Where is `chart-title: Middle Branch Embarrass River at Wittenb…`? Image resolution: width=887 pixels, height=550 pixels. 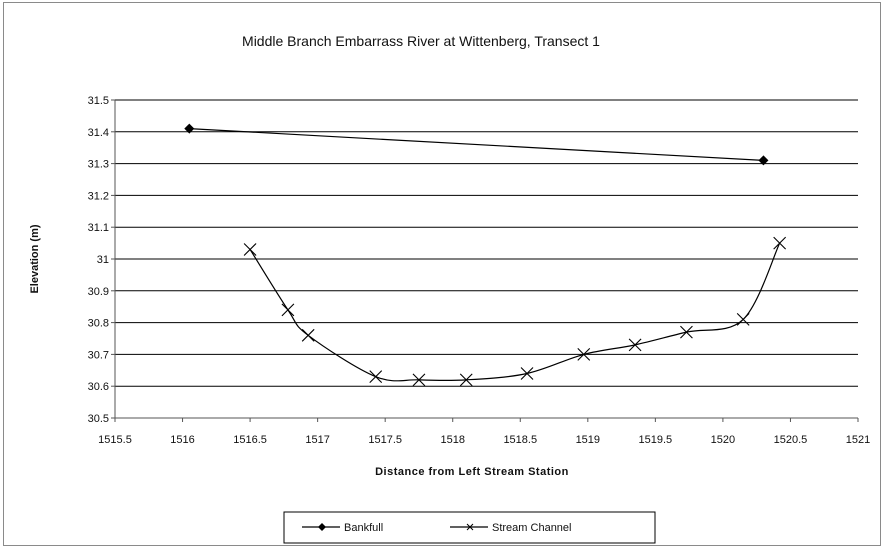 chart-title: Middle Branch Embarrass River at Wittenb… is located at coordinates (421, 41).